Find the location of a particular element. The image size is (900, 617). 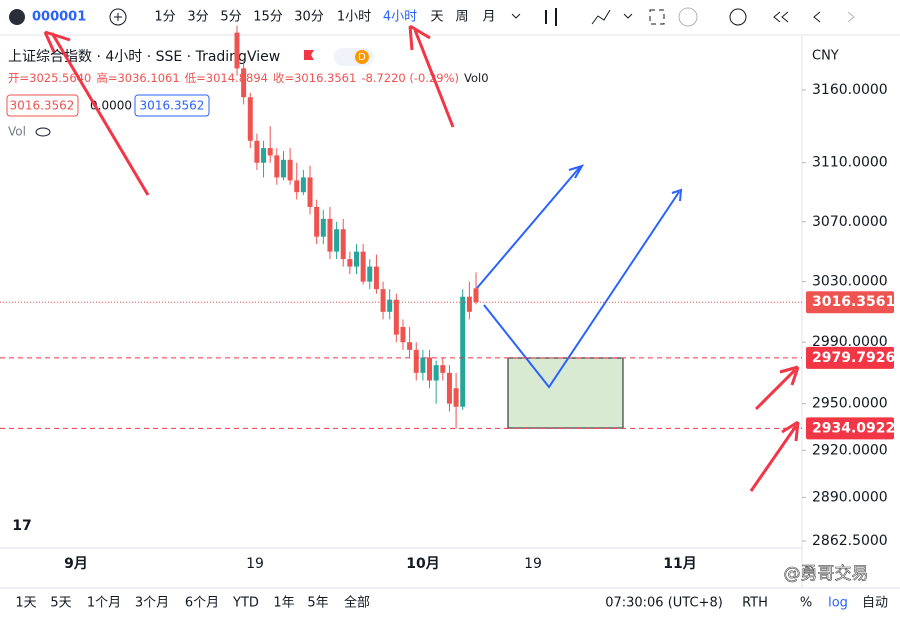

time-label: 10月 is located at coordinates (422, 564).